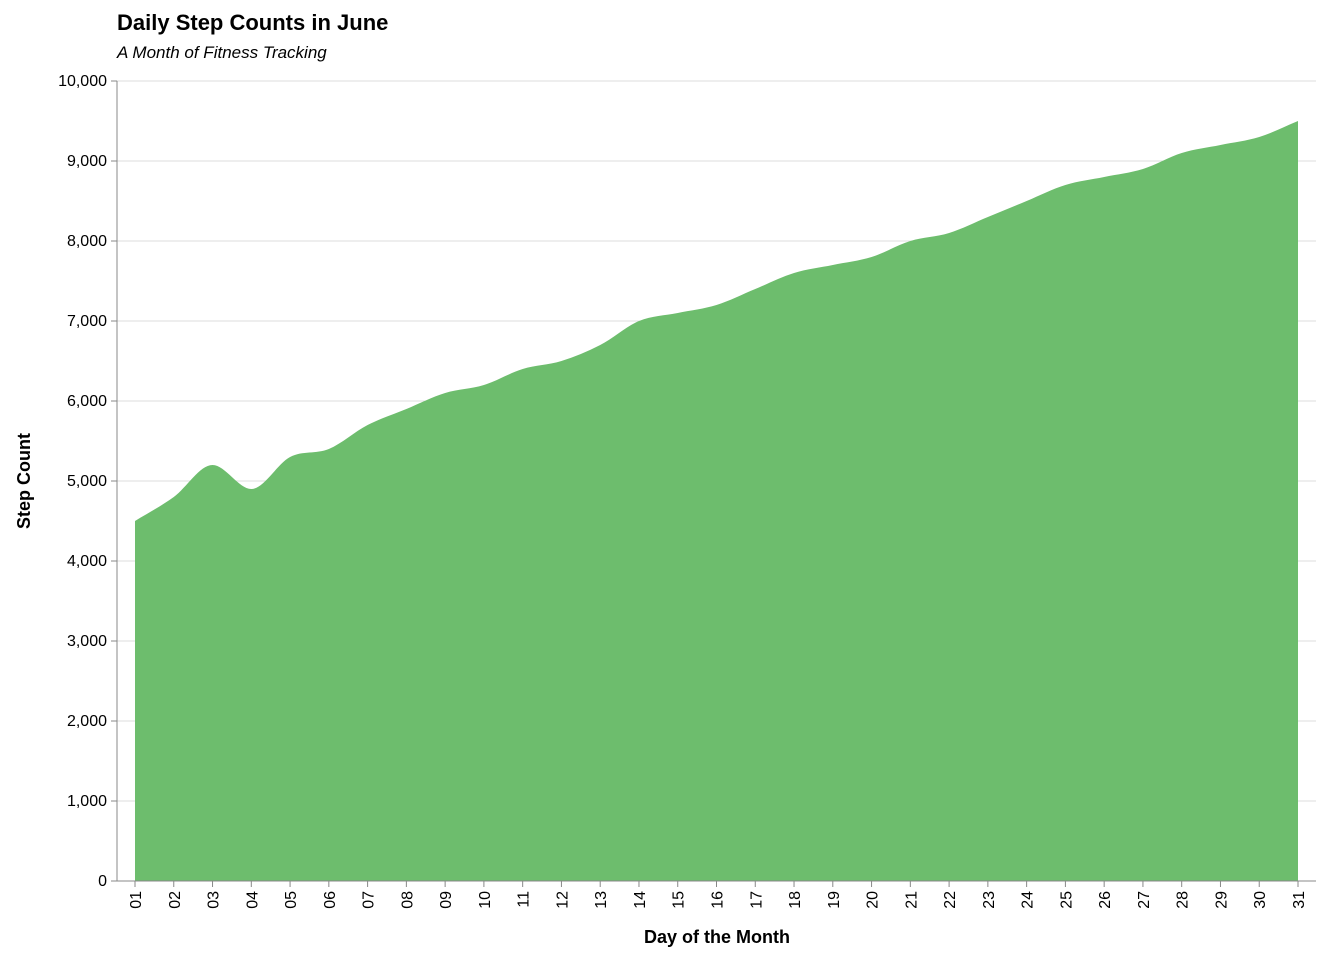 The image size is (1326, 958). Describe the element at coordinates (136, 900) in the screenshot. I see `x-tick-label: 01` at that location.